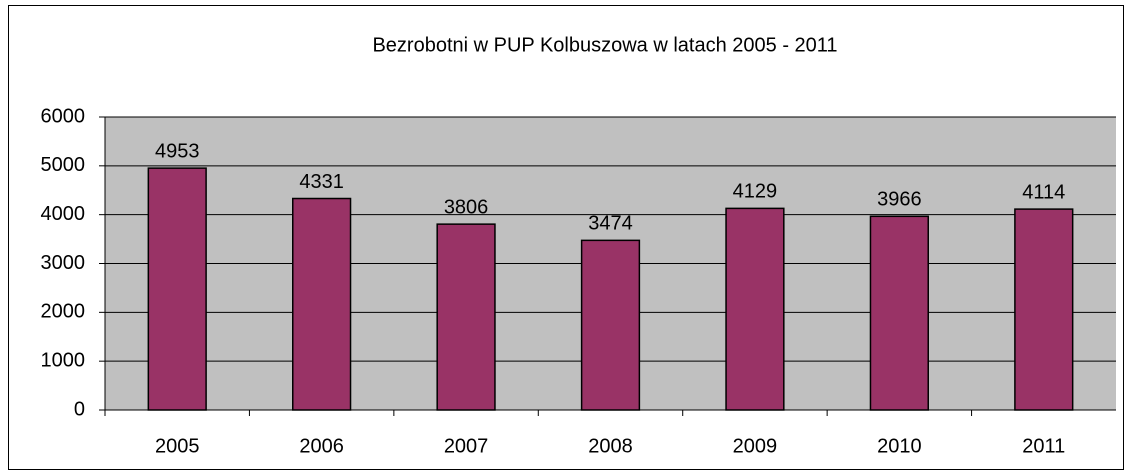  What do you see at coordinates (63, 214) in the screenshot?
I see `y-tick-label: 4000` at bounding box center [63, 214].